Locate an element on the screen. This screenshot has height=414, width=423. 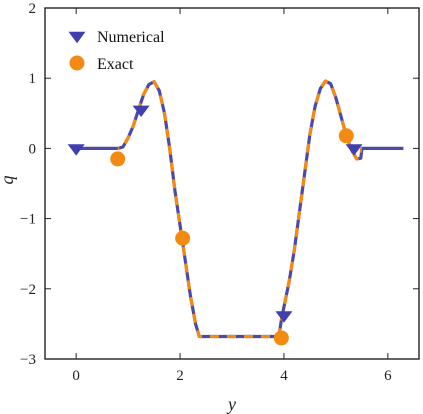
legend-circle-icon is located at coordinates (77, 63).